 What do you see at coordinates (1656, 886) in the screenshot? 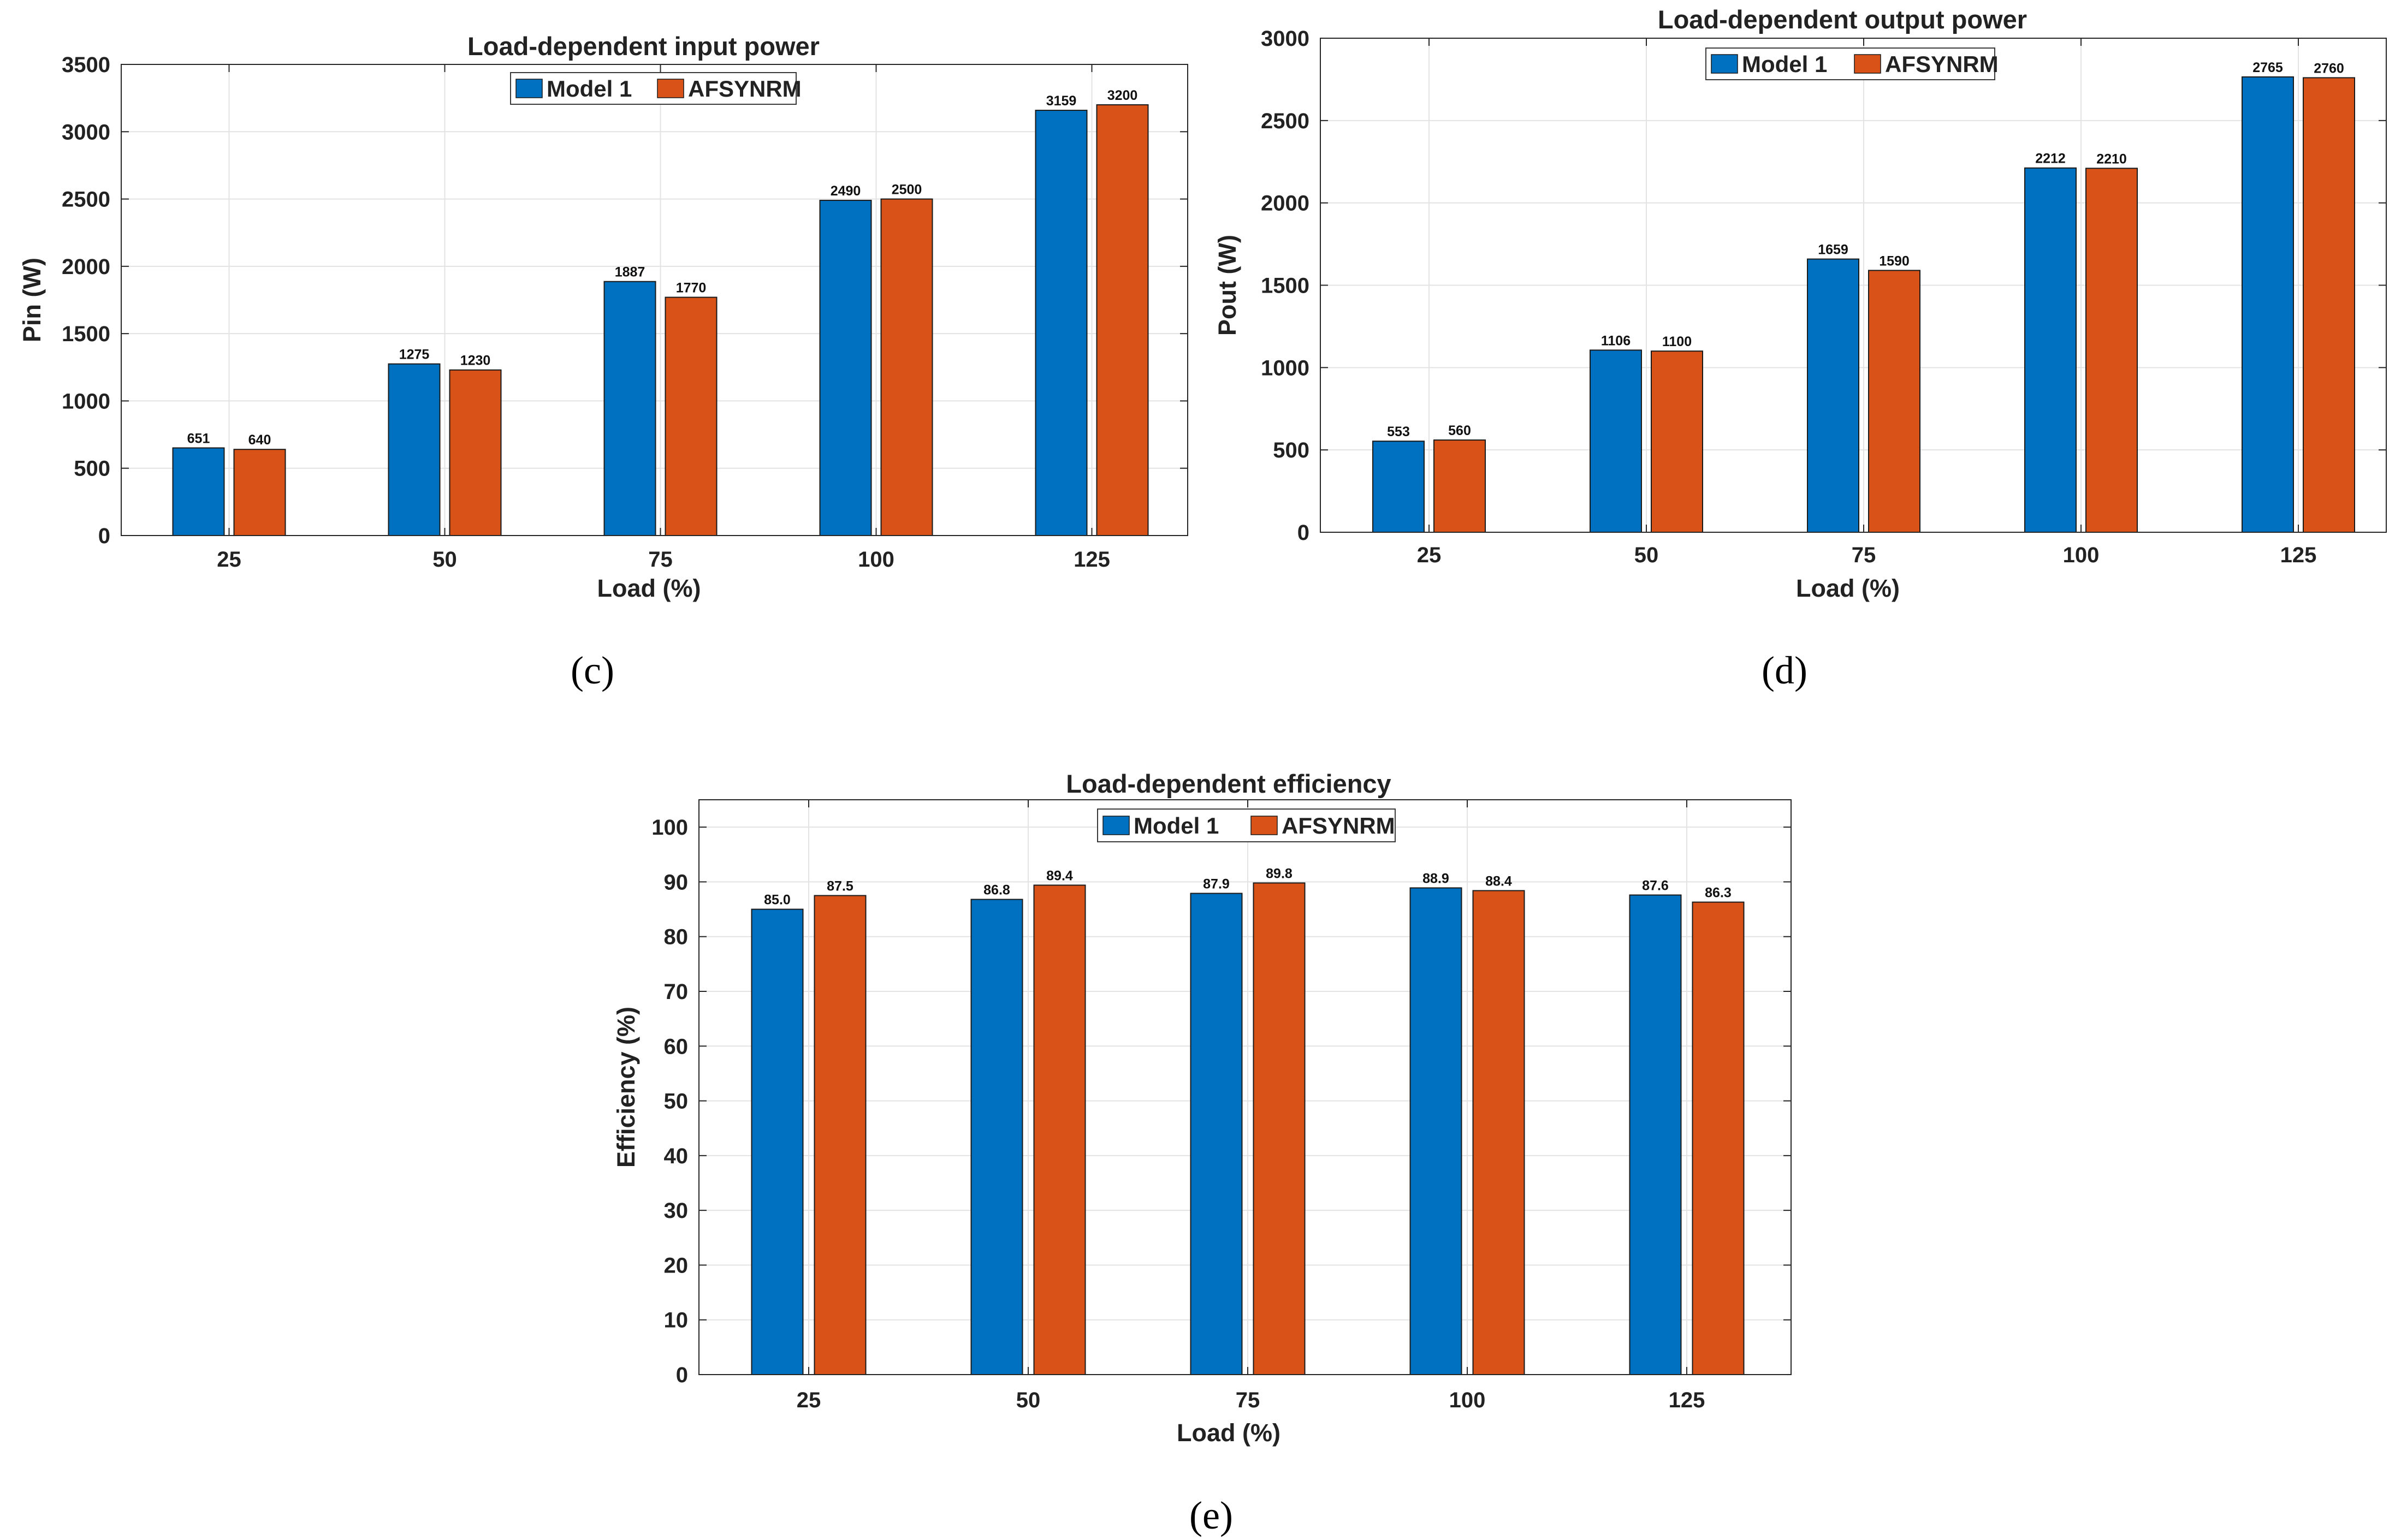
I see `data-label: 87.6` at bounding box center [1656, 886].